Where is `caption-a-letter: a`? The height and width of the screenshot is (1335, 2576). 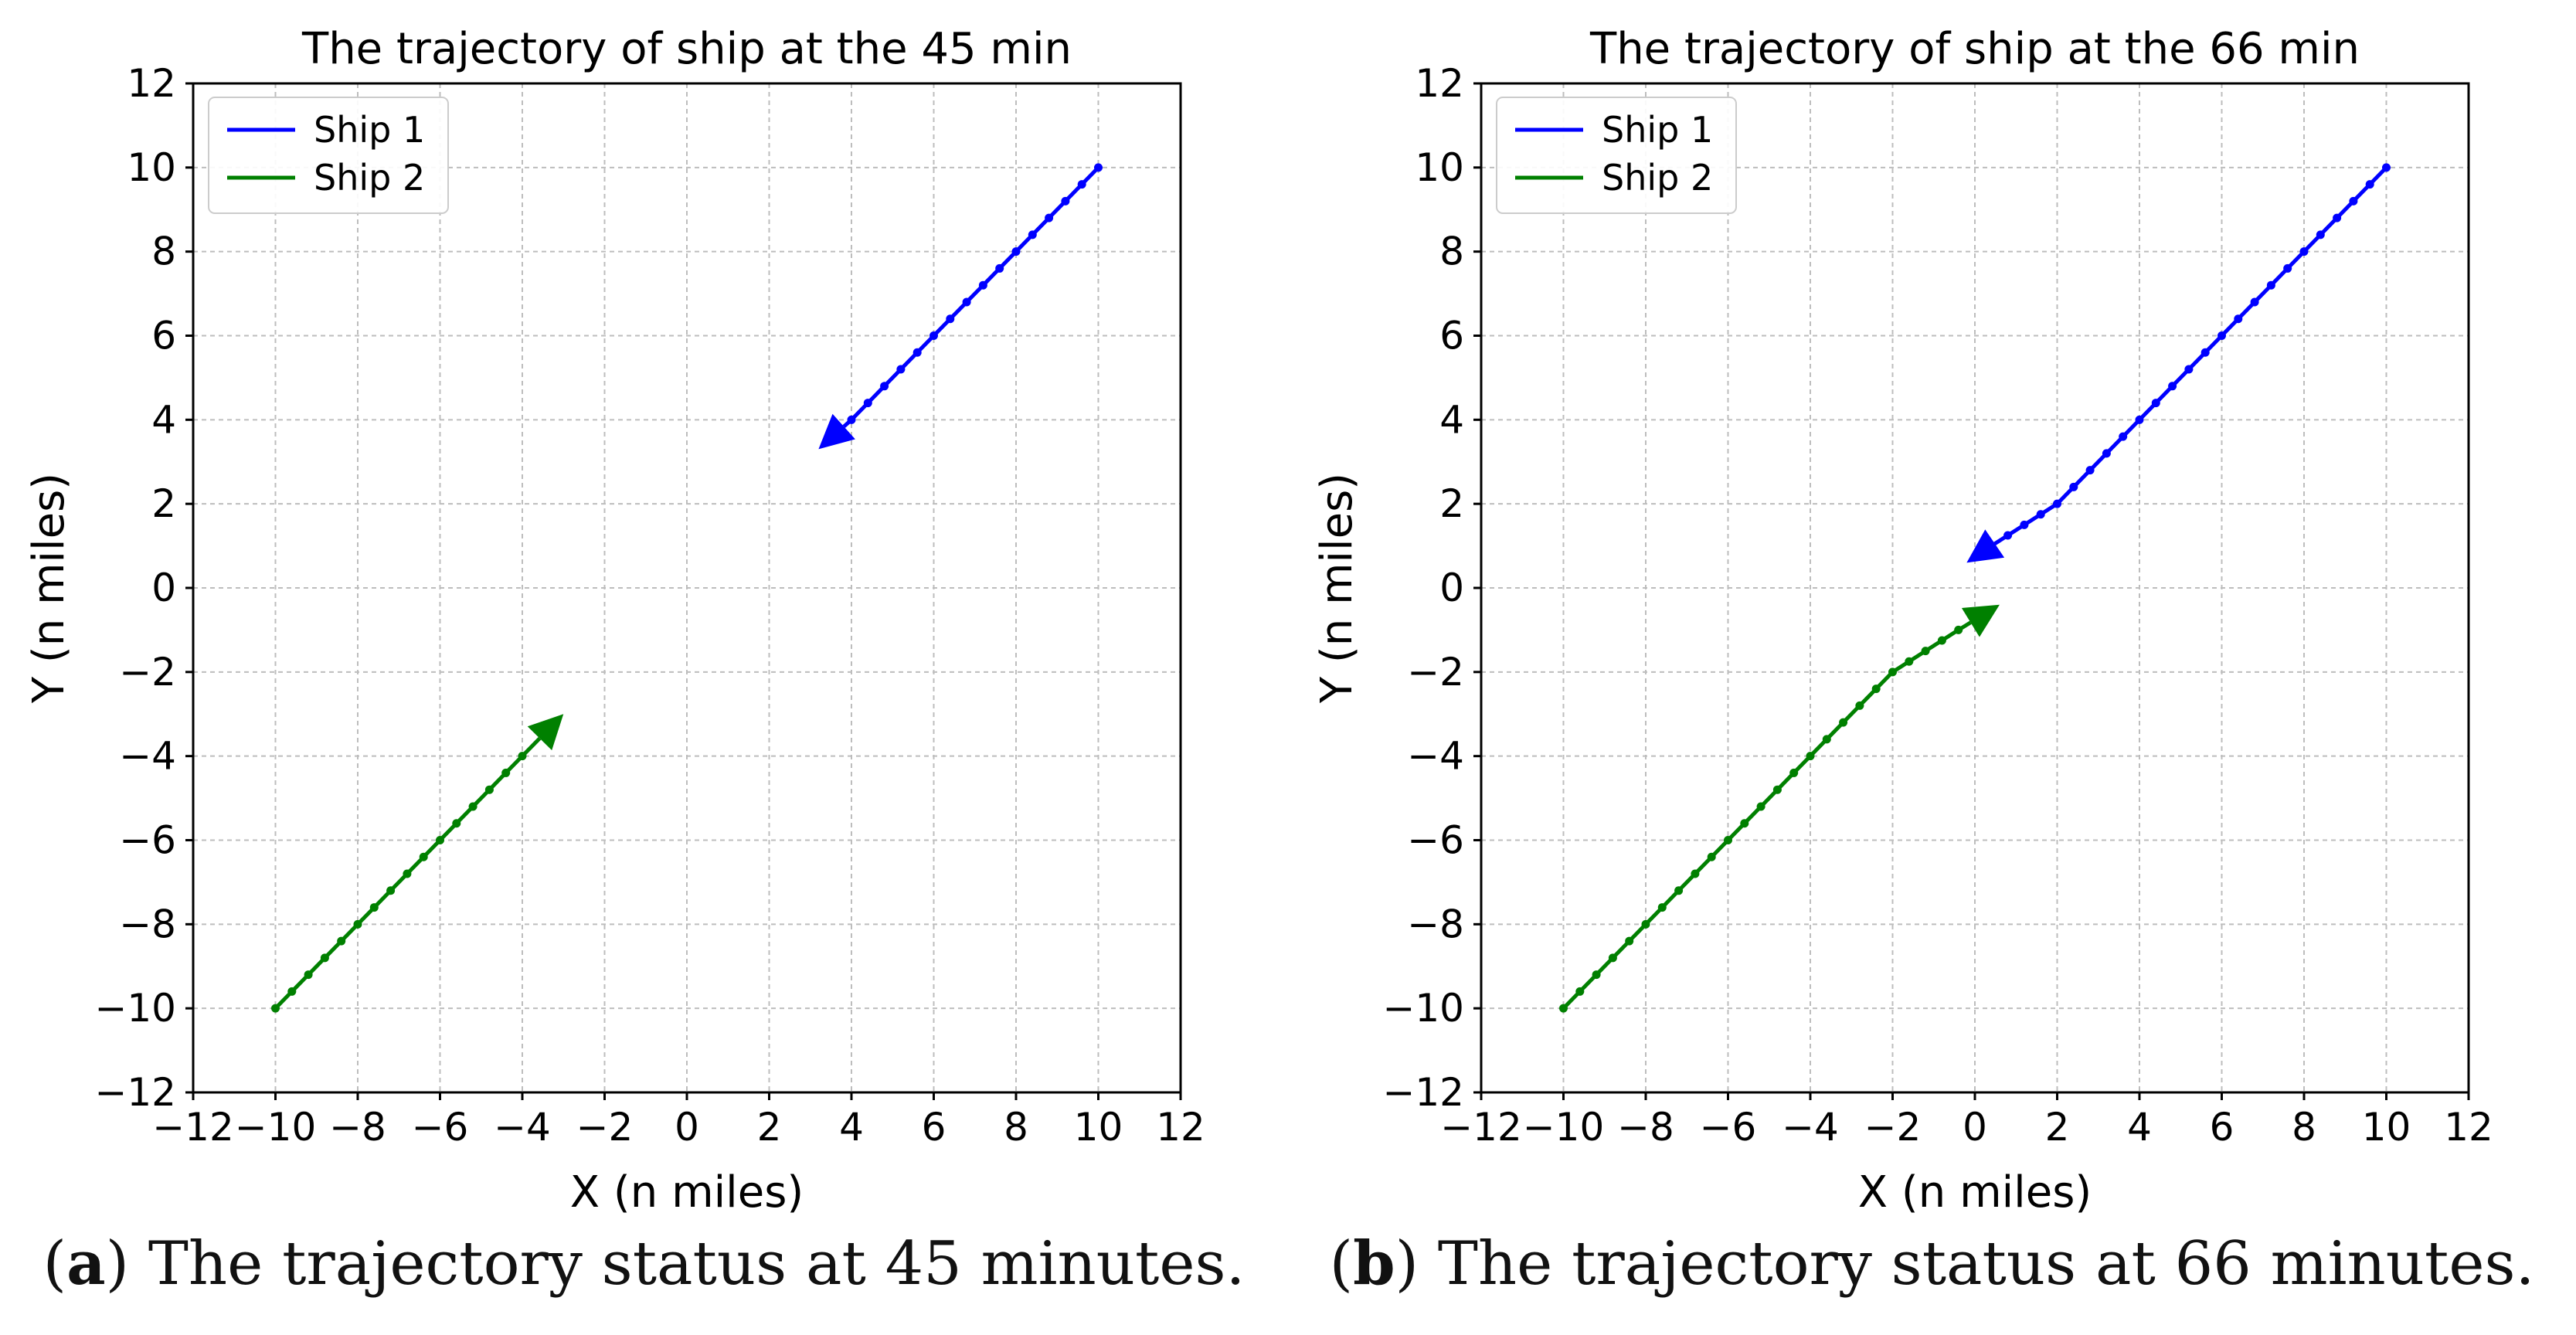 caption-a-letter: a is located at coordinates (86, 1263).